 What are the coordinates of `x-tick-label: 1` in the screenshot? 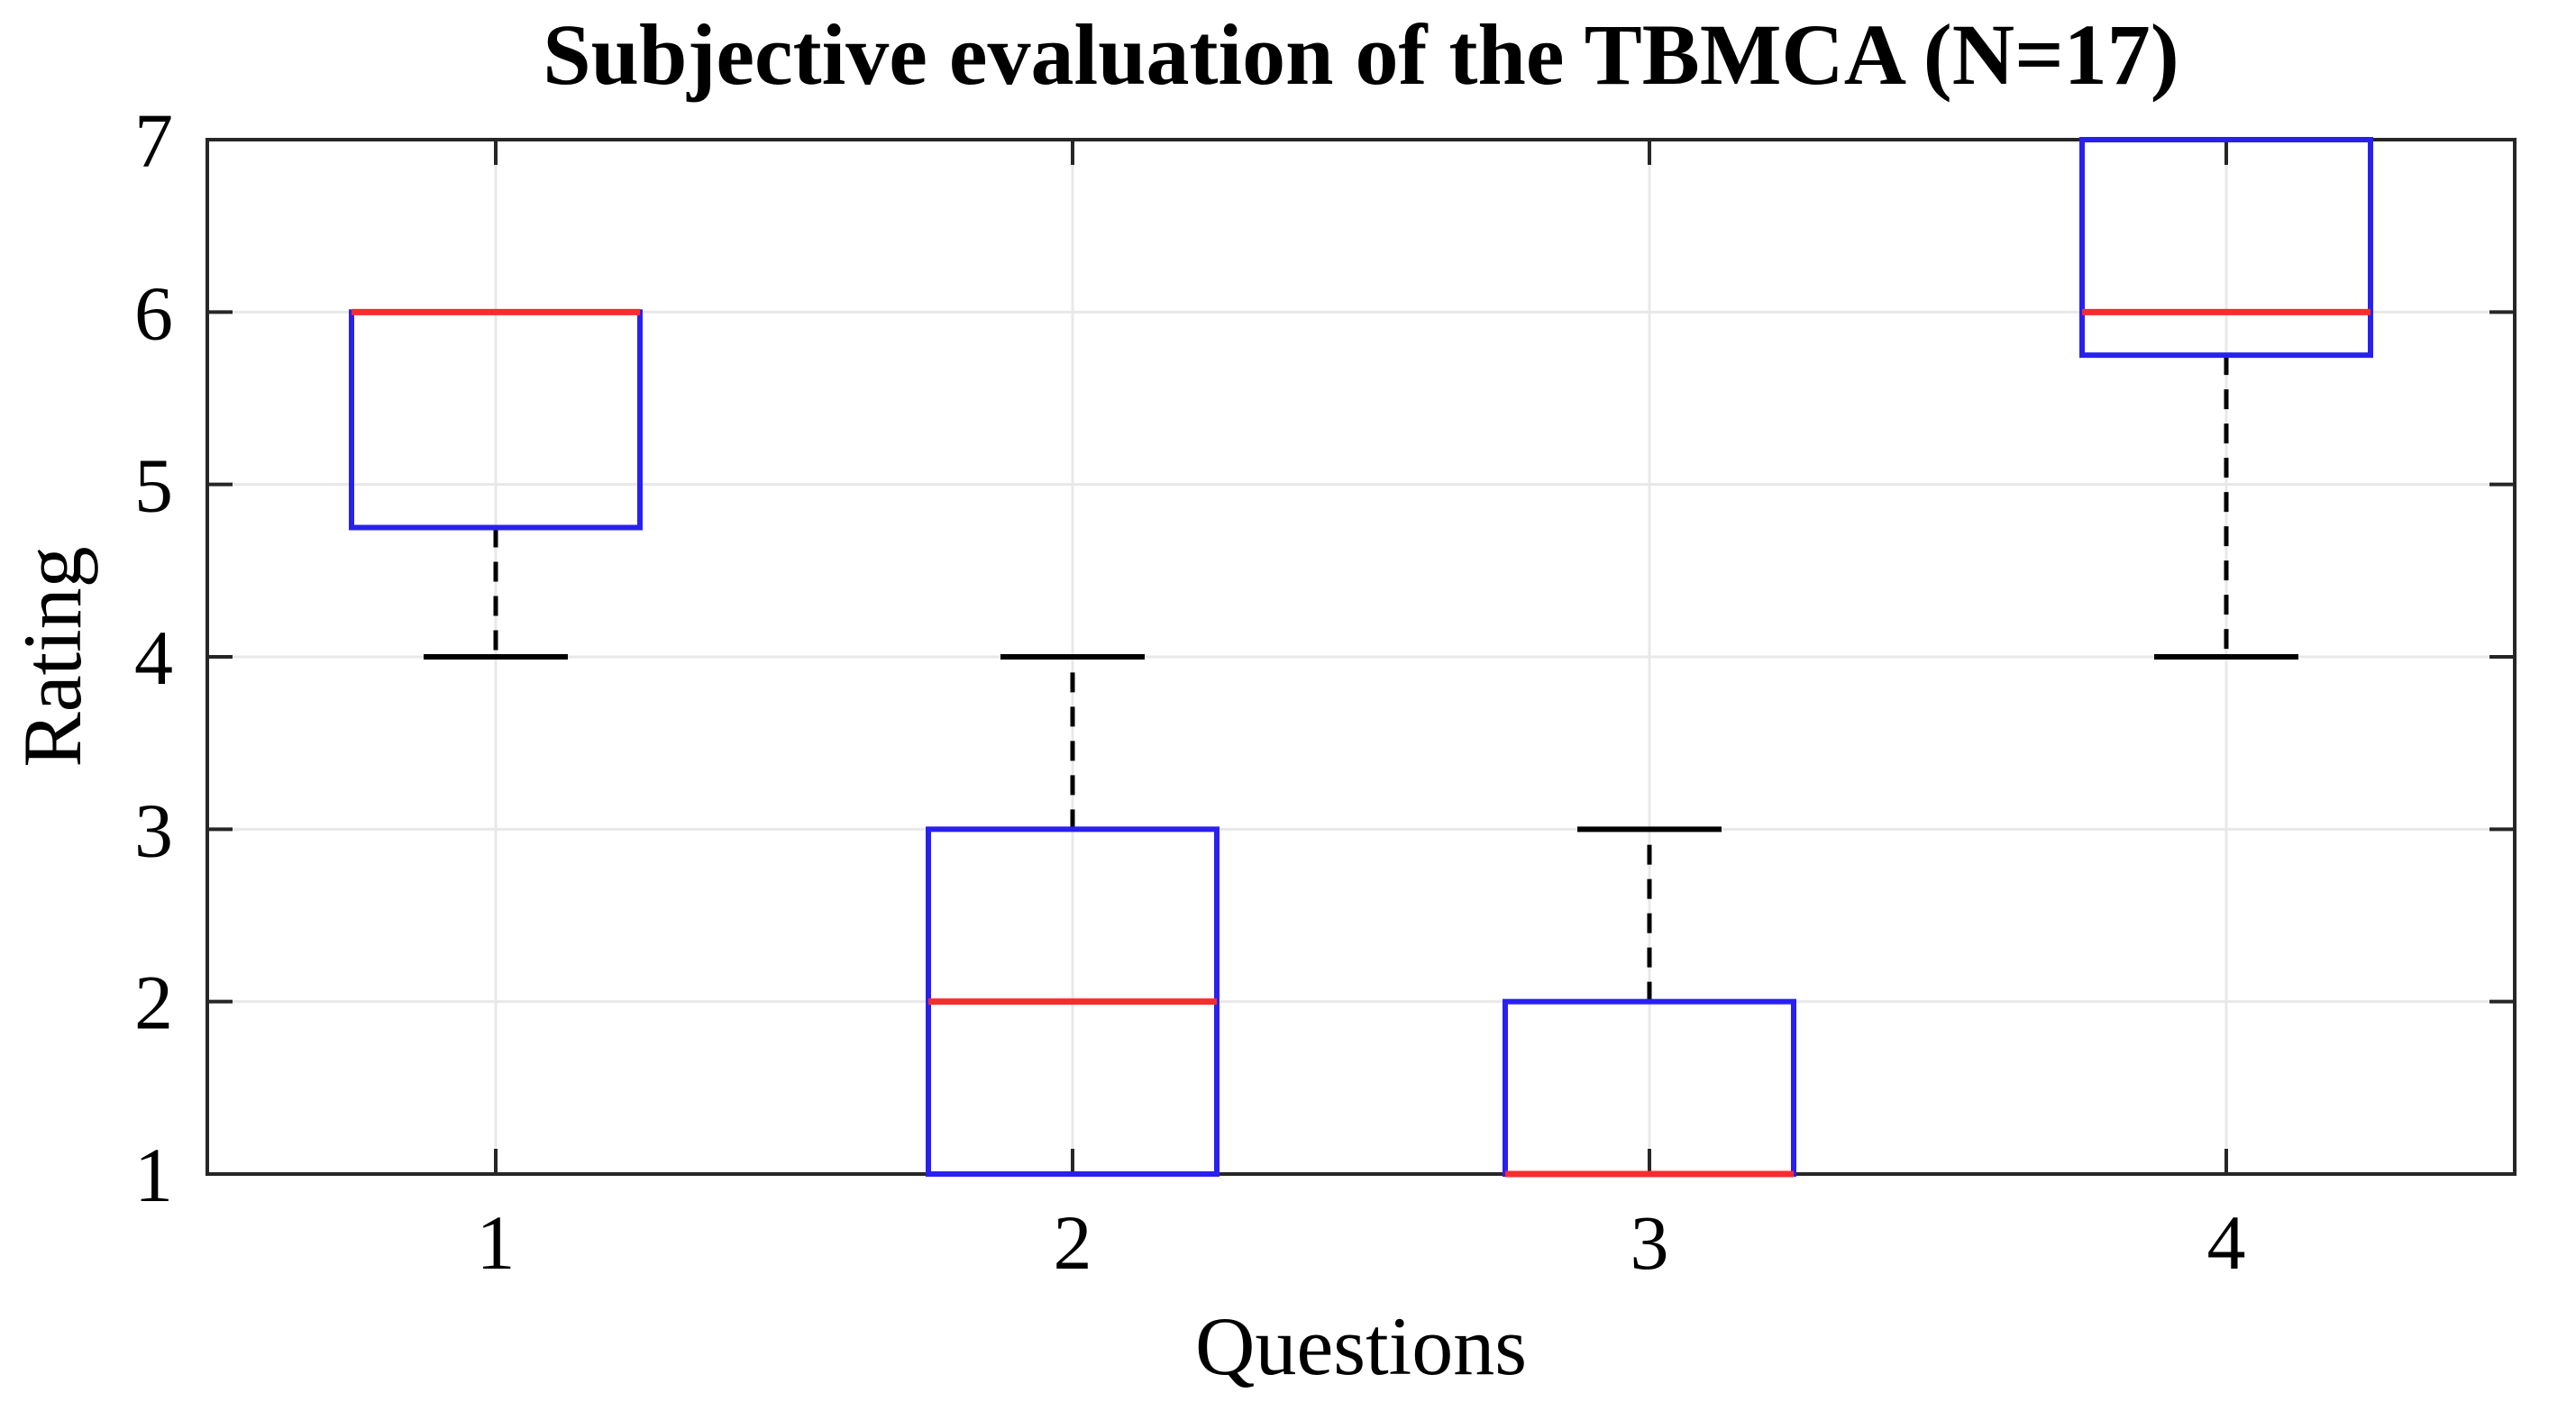 It's located at (496, 1242).